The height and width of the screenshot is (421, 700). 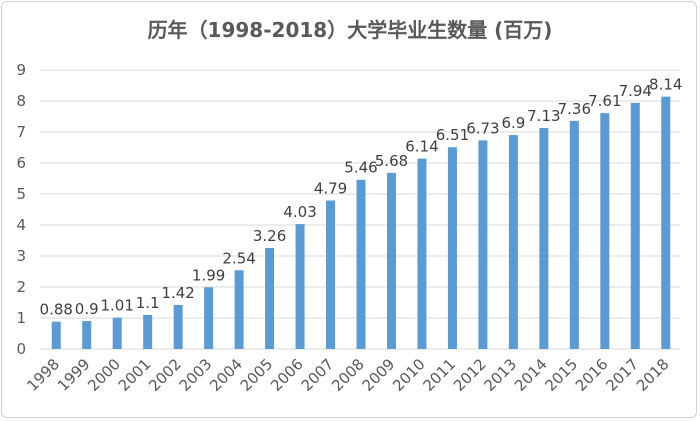 I want to click on data-label: 7.94, so click(x=635, y=91).